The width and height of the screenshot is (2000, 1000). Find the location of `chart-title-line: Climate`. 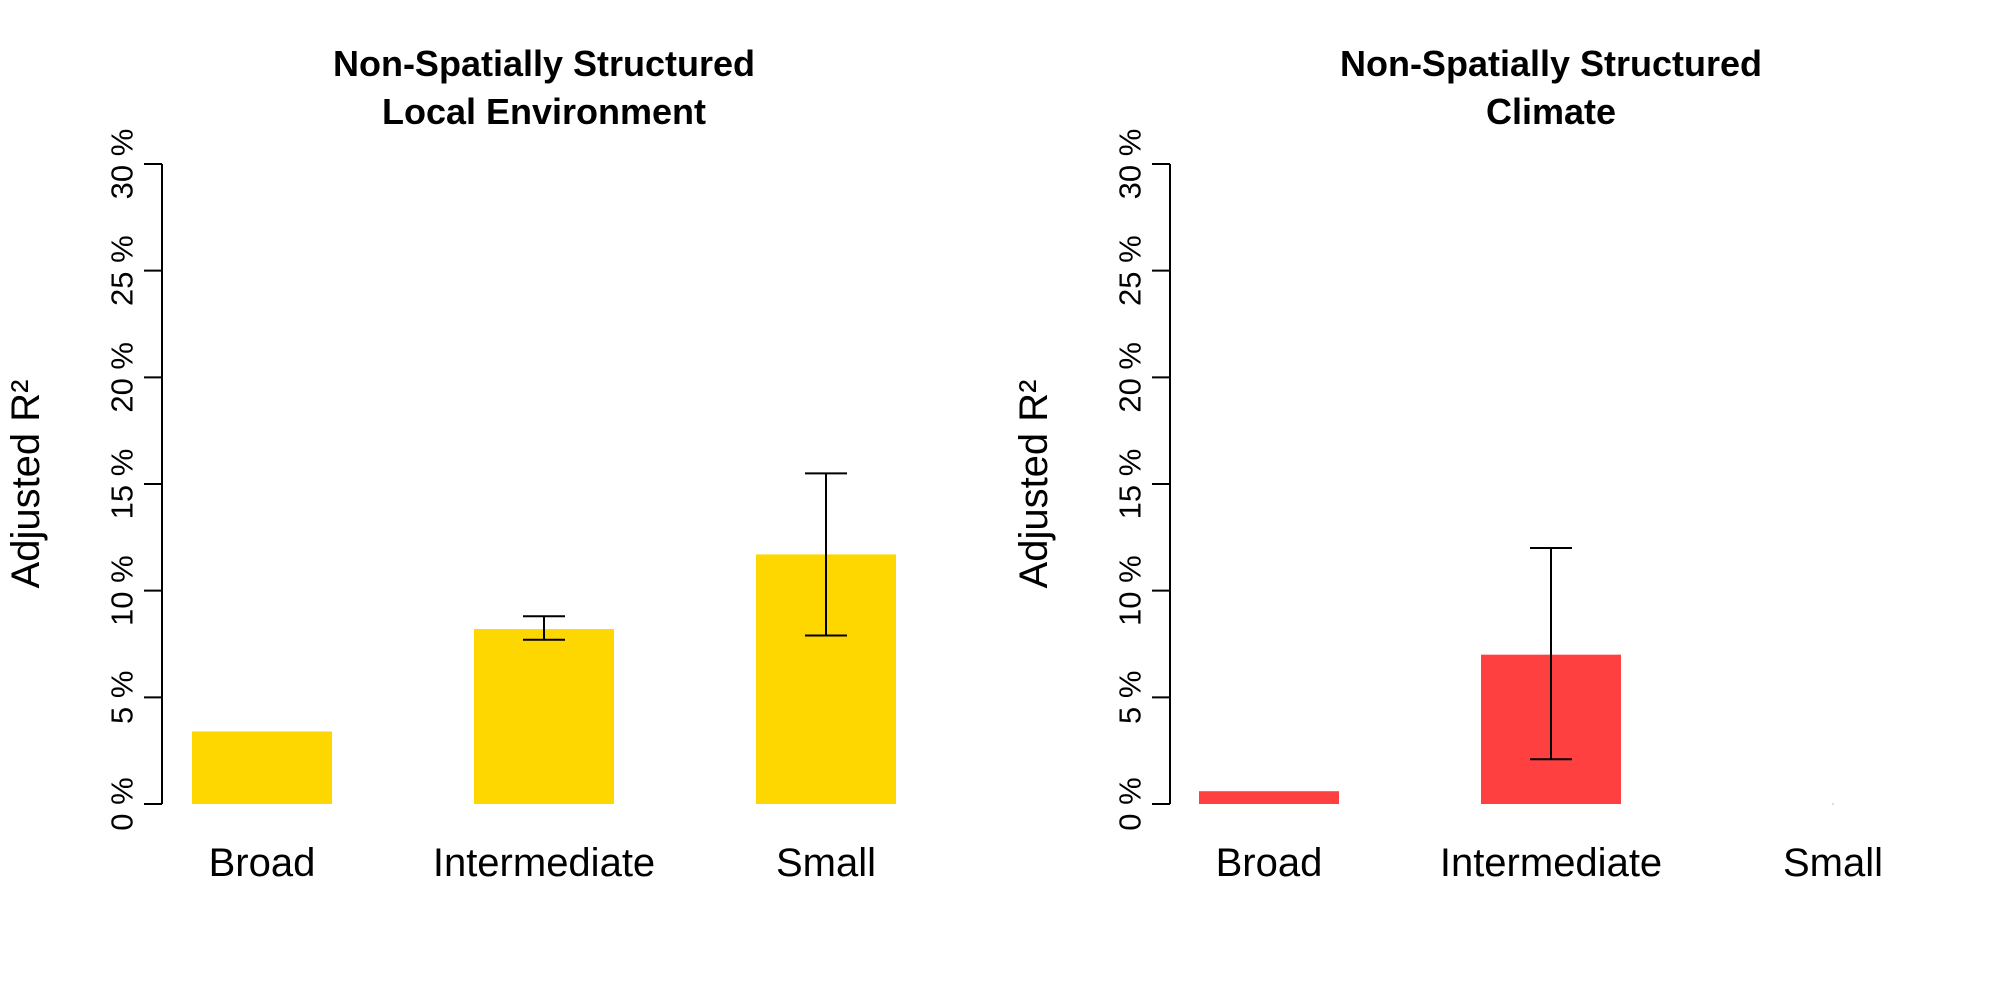

chart-title-line: Climate is located at coordinates (1551, 111).